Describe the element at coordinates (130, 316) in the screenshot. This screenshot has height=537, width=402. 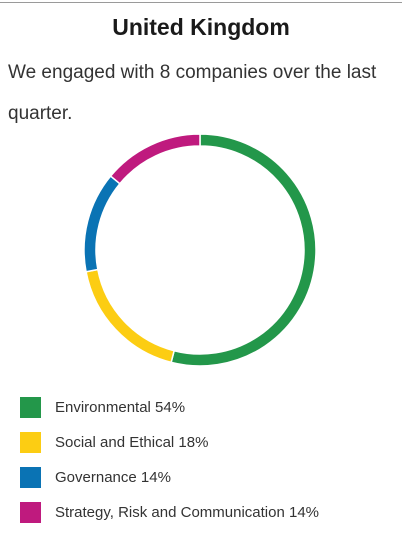
I see `donut-slice-social-and-ethical` at that location.